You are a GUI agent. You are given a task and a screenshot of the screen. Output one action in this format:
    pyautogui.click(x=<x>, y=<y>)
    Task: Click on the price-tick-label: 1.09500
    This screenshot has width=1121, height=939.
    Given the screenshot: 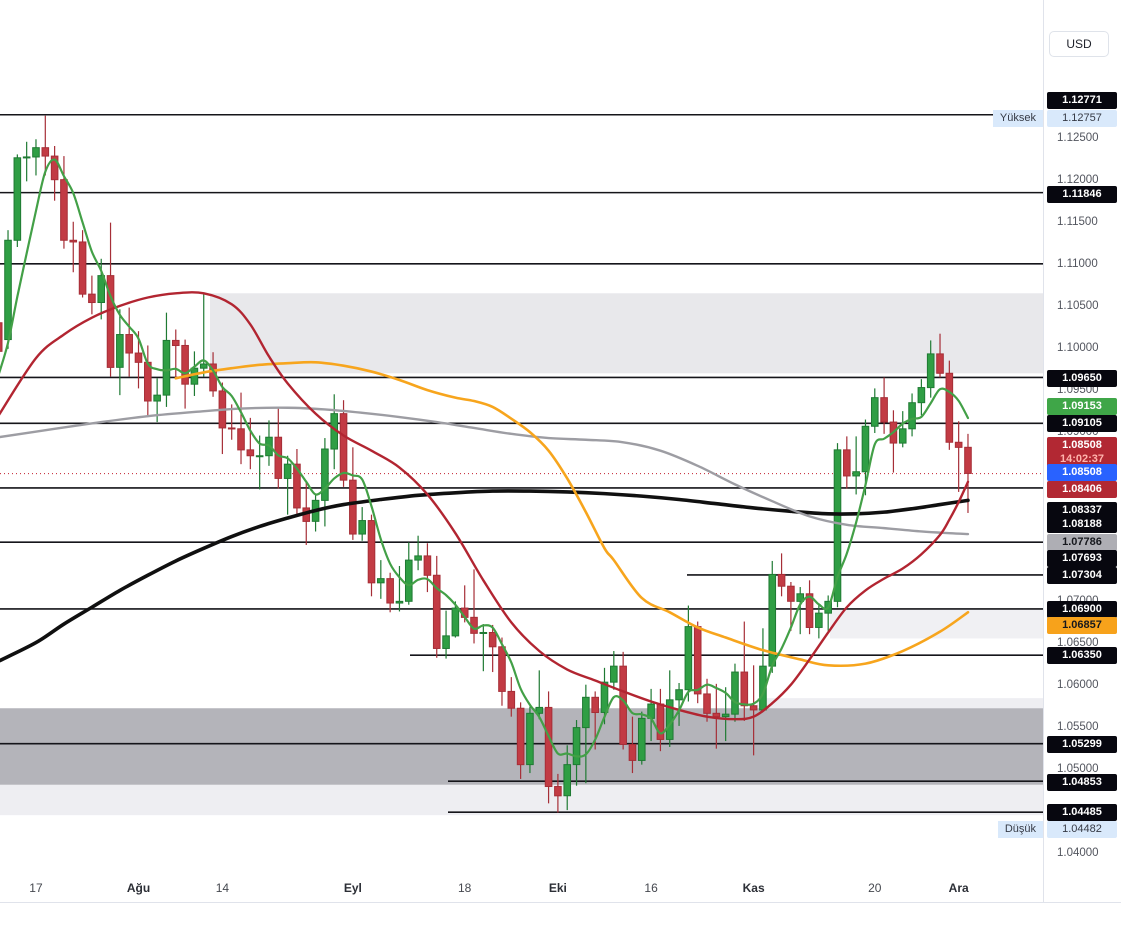 What is the action you would take?
    pyautogui.click(x=1078, y=390)
    